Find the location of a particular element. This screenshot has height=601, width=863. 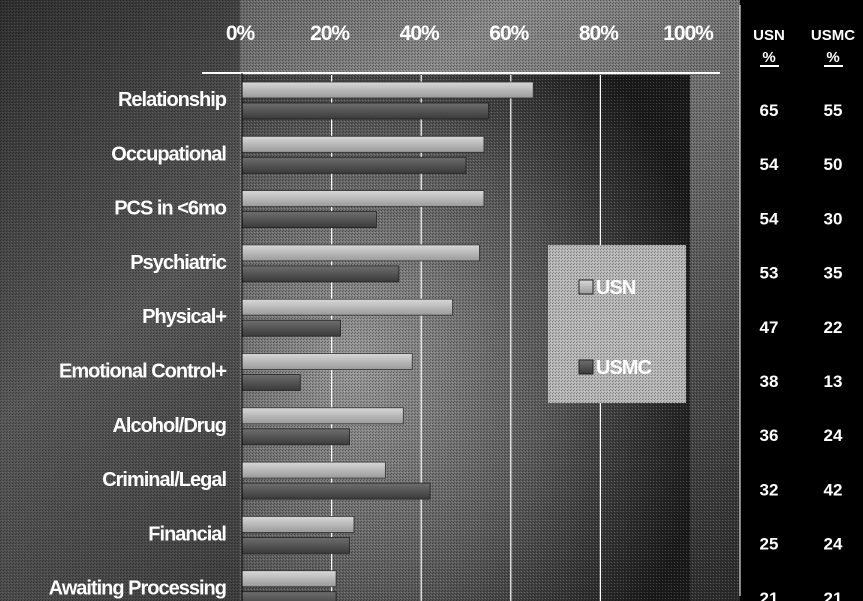

table-panel is located at coordinates (801, 300).